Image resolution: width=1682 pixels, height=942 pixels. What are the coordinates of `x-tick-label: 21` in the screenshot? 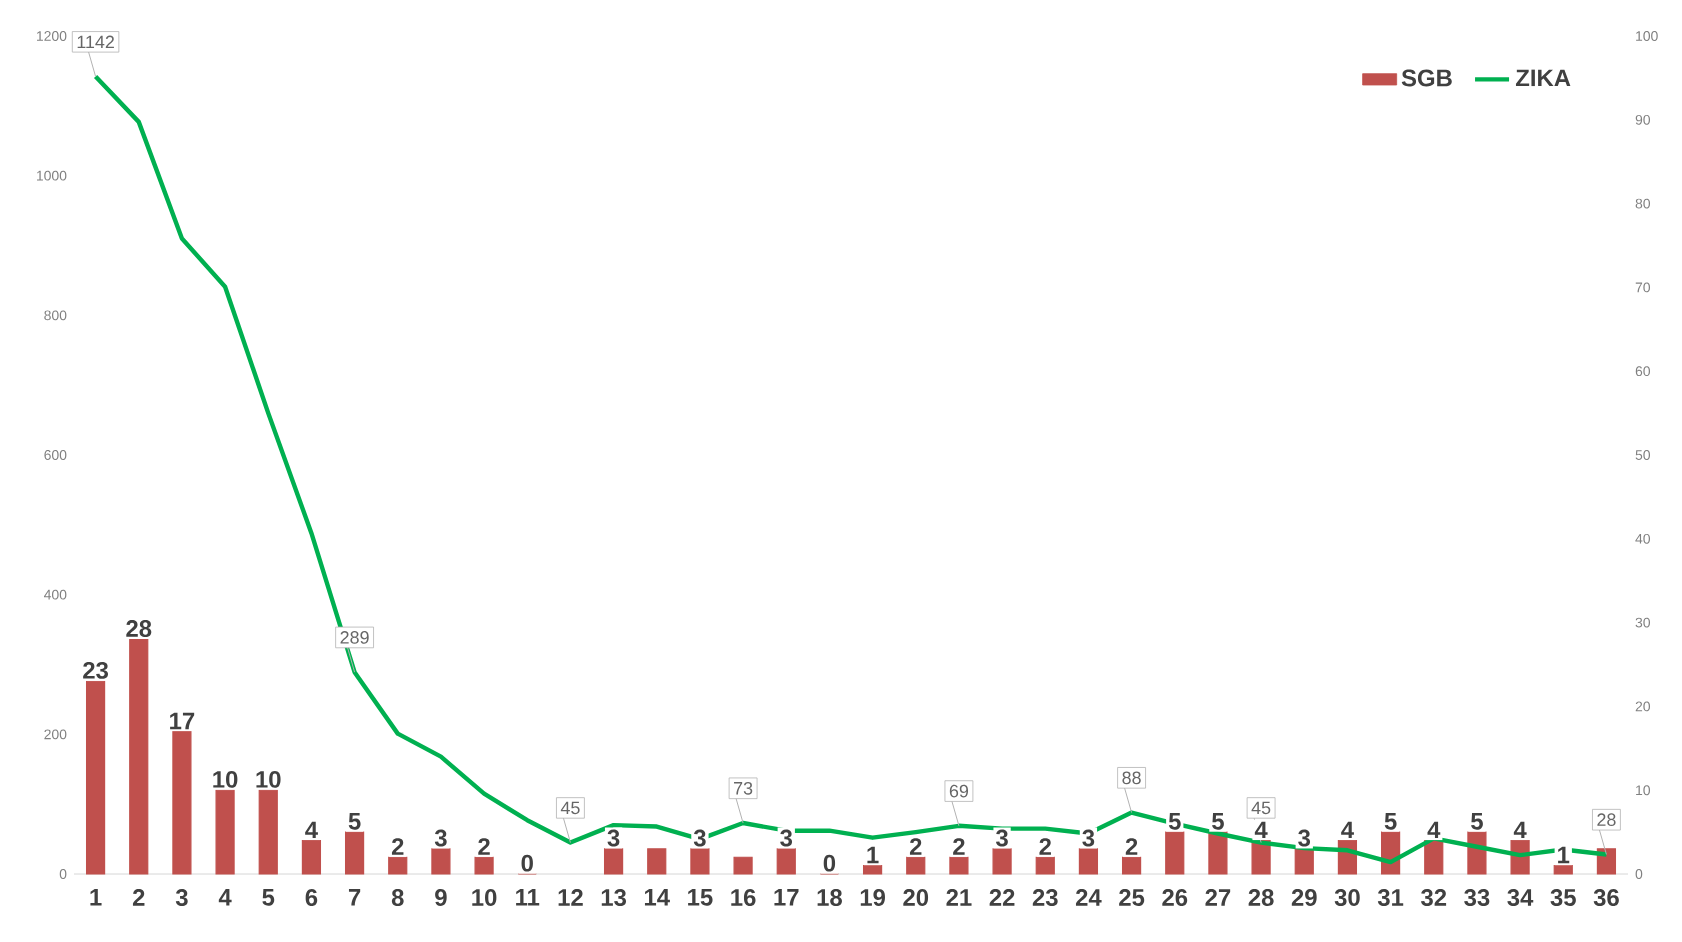 It's located at (959, 897).